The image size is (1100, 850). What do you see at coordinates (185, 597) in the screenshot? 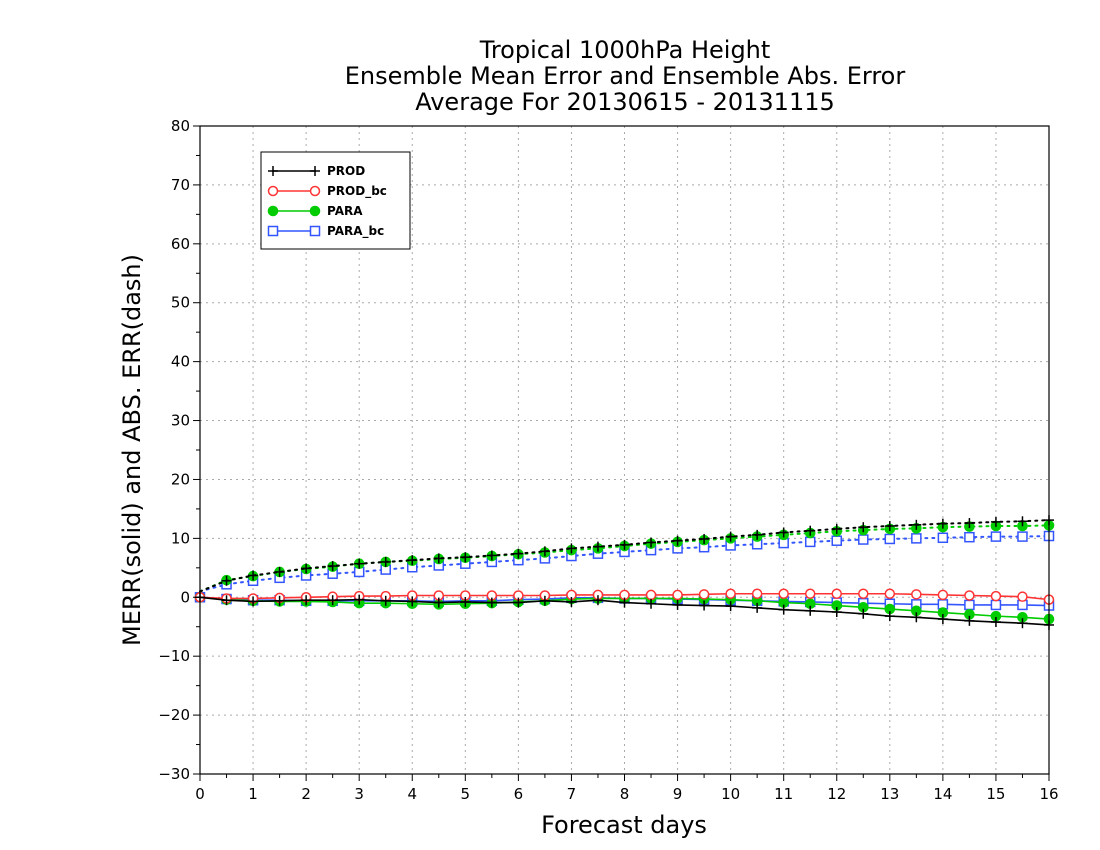
I see `y-tick-label: 0` at bounding box center [185, 597].